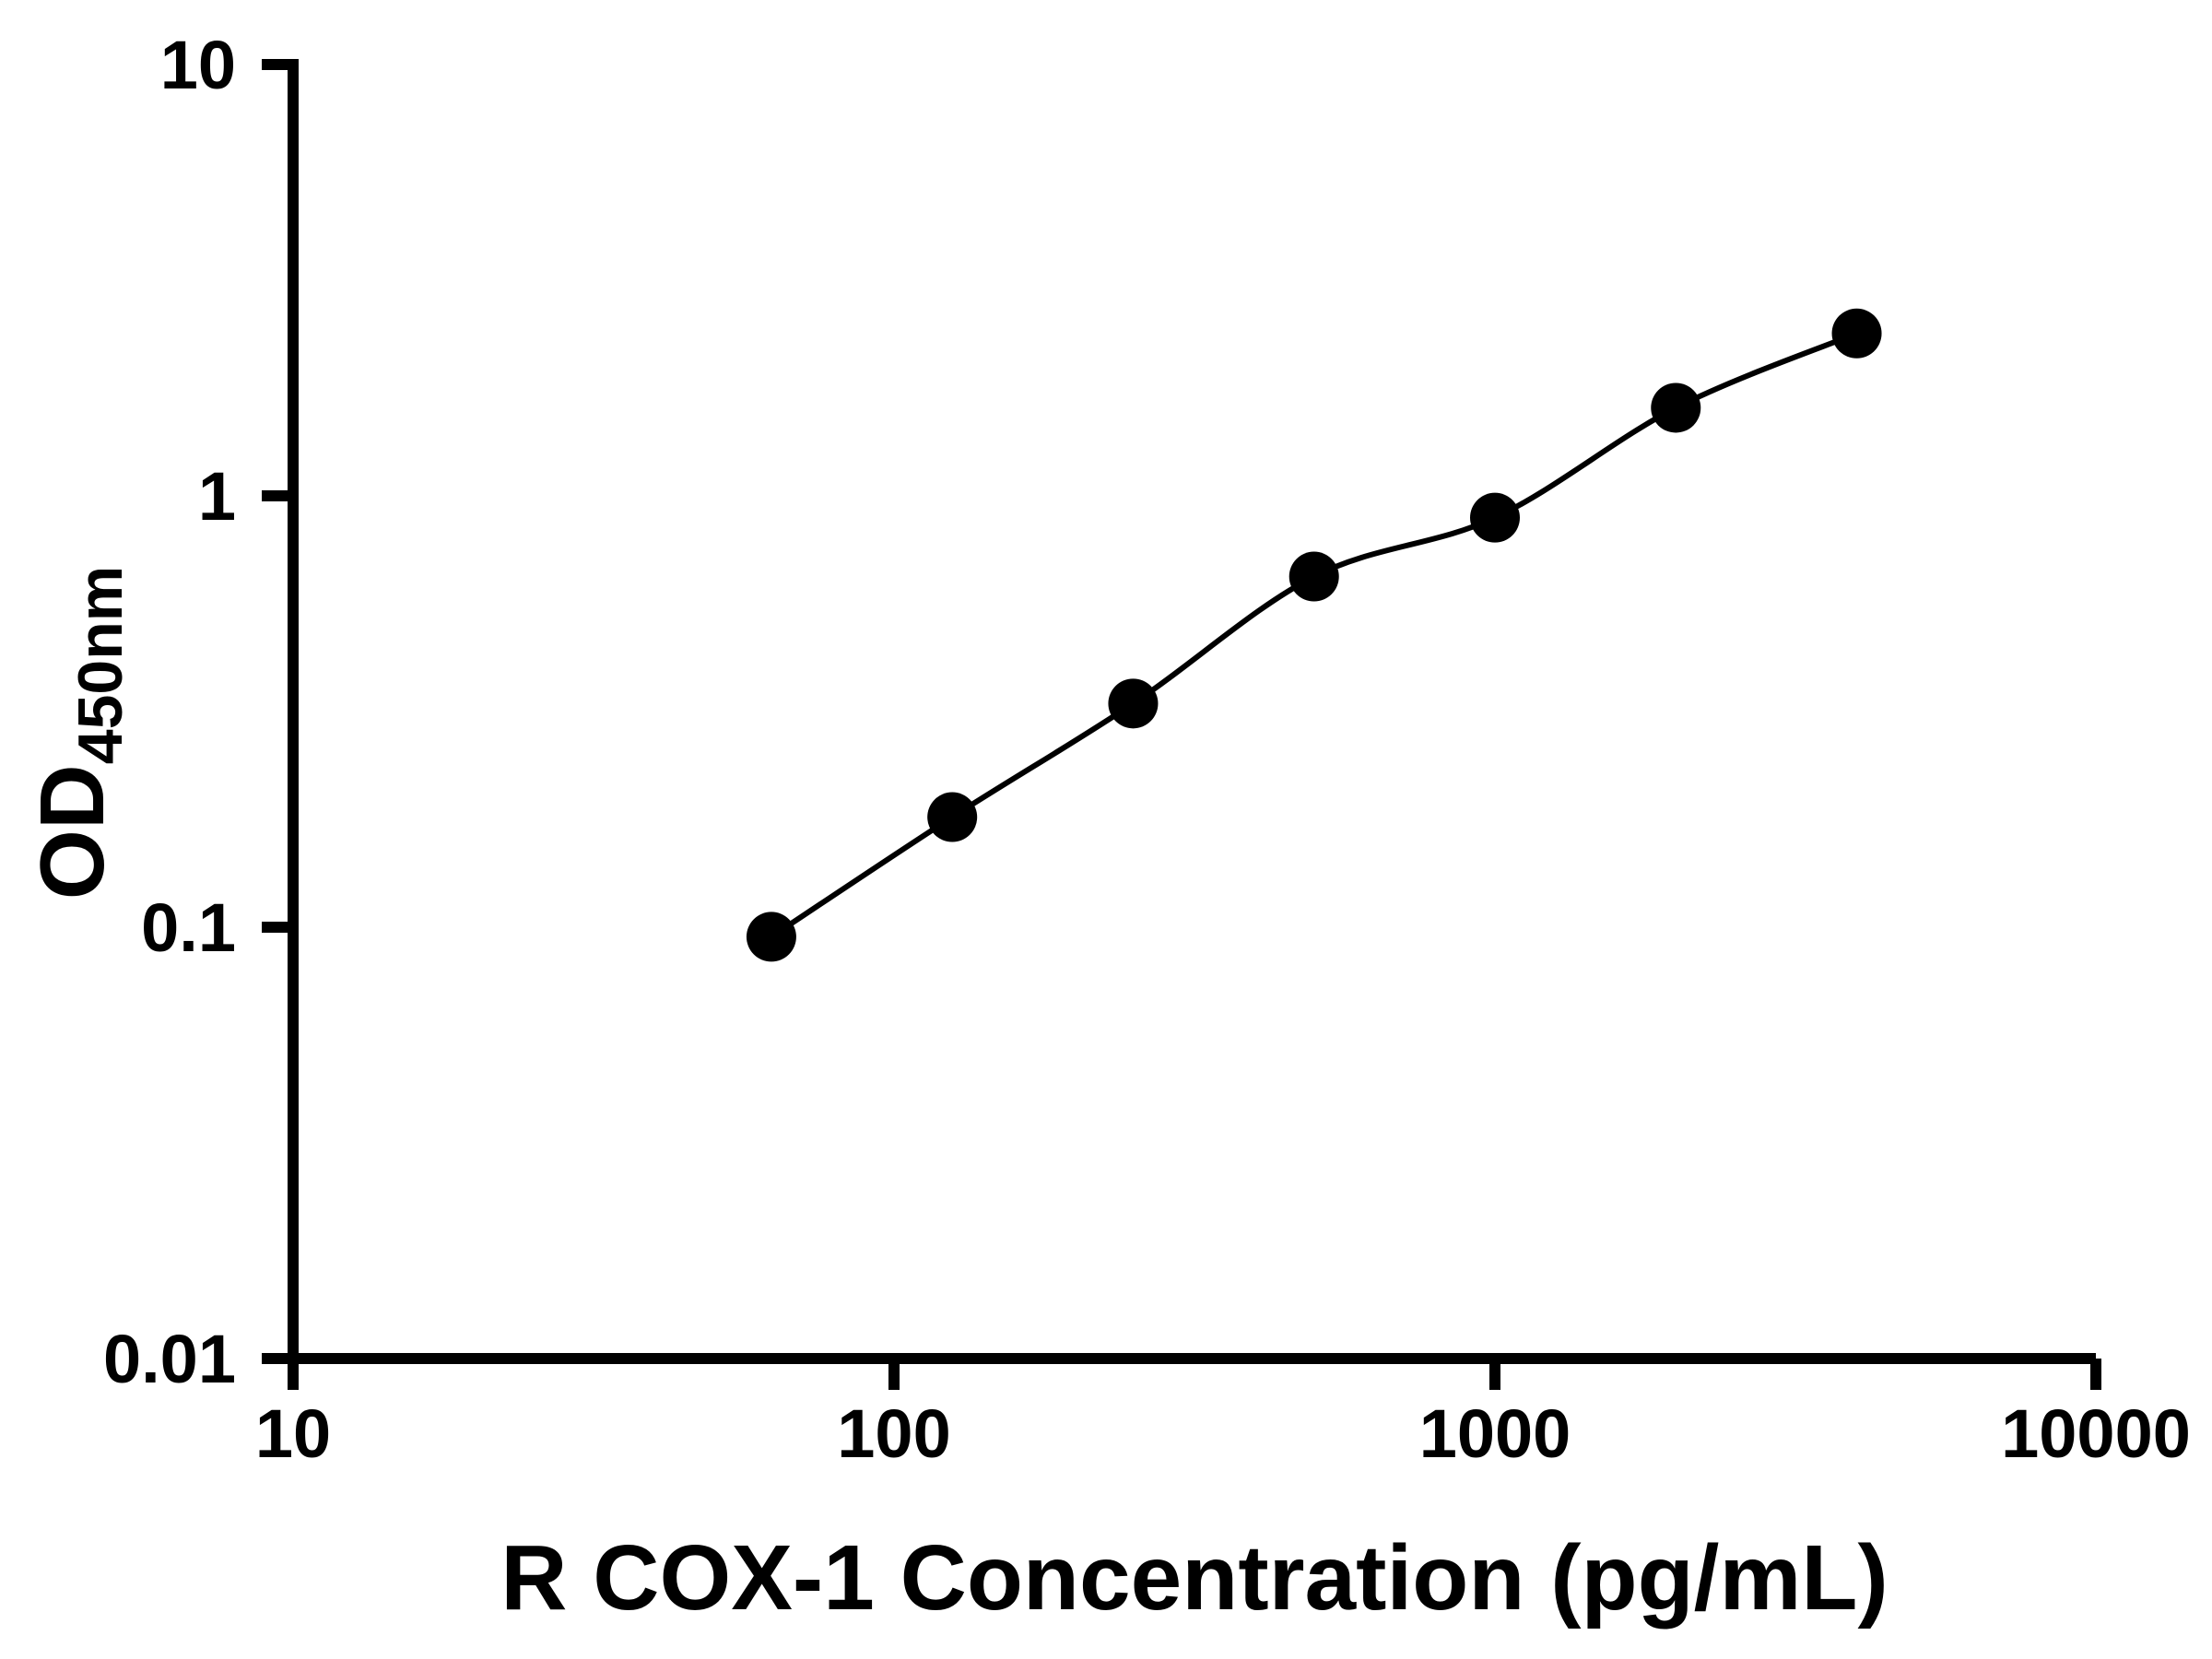 The image size is (2212, 1659). What do you see at coordinates (1194, 1578) in the screenshot?
I see `x-axis-title: R COX-1 Concentration (pg/mL)` at bounding box center [1194, 1578].